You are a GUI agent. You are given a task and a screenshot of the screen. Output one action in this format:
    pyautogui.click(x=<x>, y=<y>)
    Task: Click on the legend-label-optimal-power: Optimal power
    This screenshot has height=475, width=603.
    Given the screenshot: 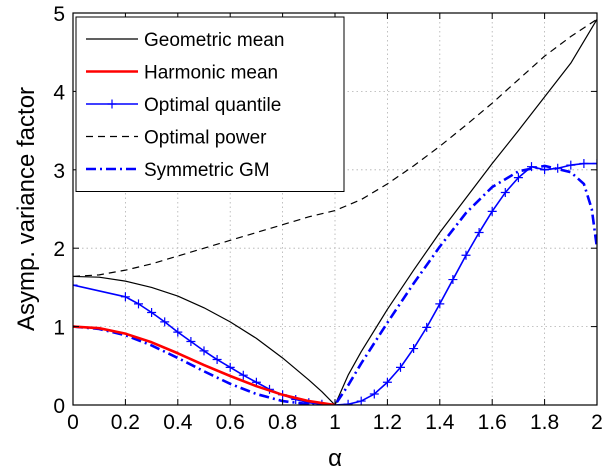 What is the action you would take?
    pyautogui.click(x=205, y=138)
    